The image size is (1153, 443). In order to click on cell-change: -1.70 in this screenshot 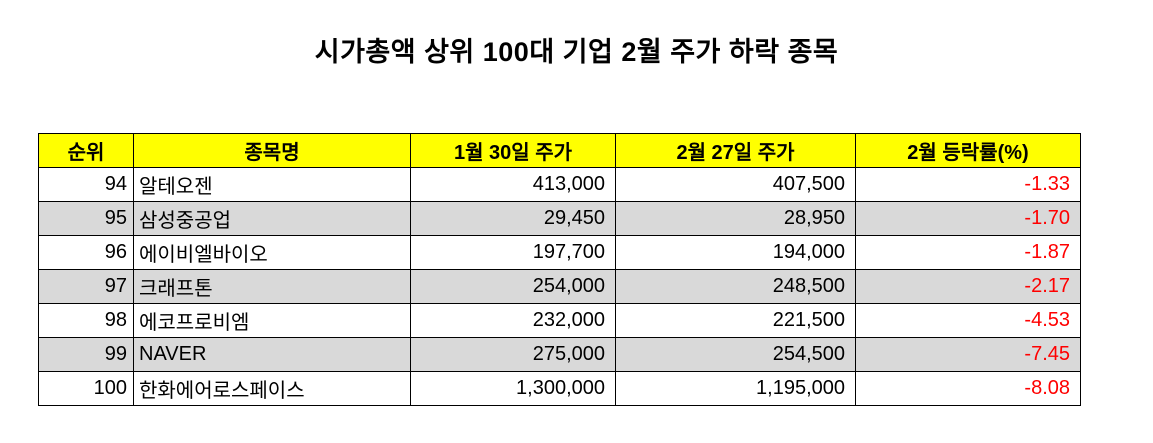, I will do `click(968, 218)`.